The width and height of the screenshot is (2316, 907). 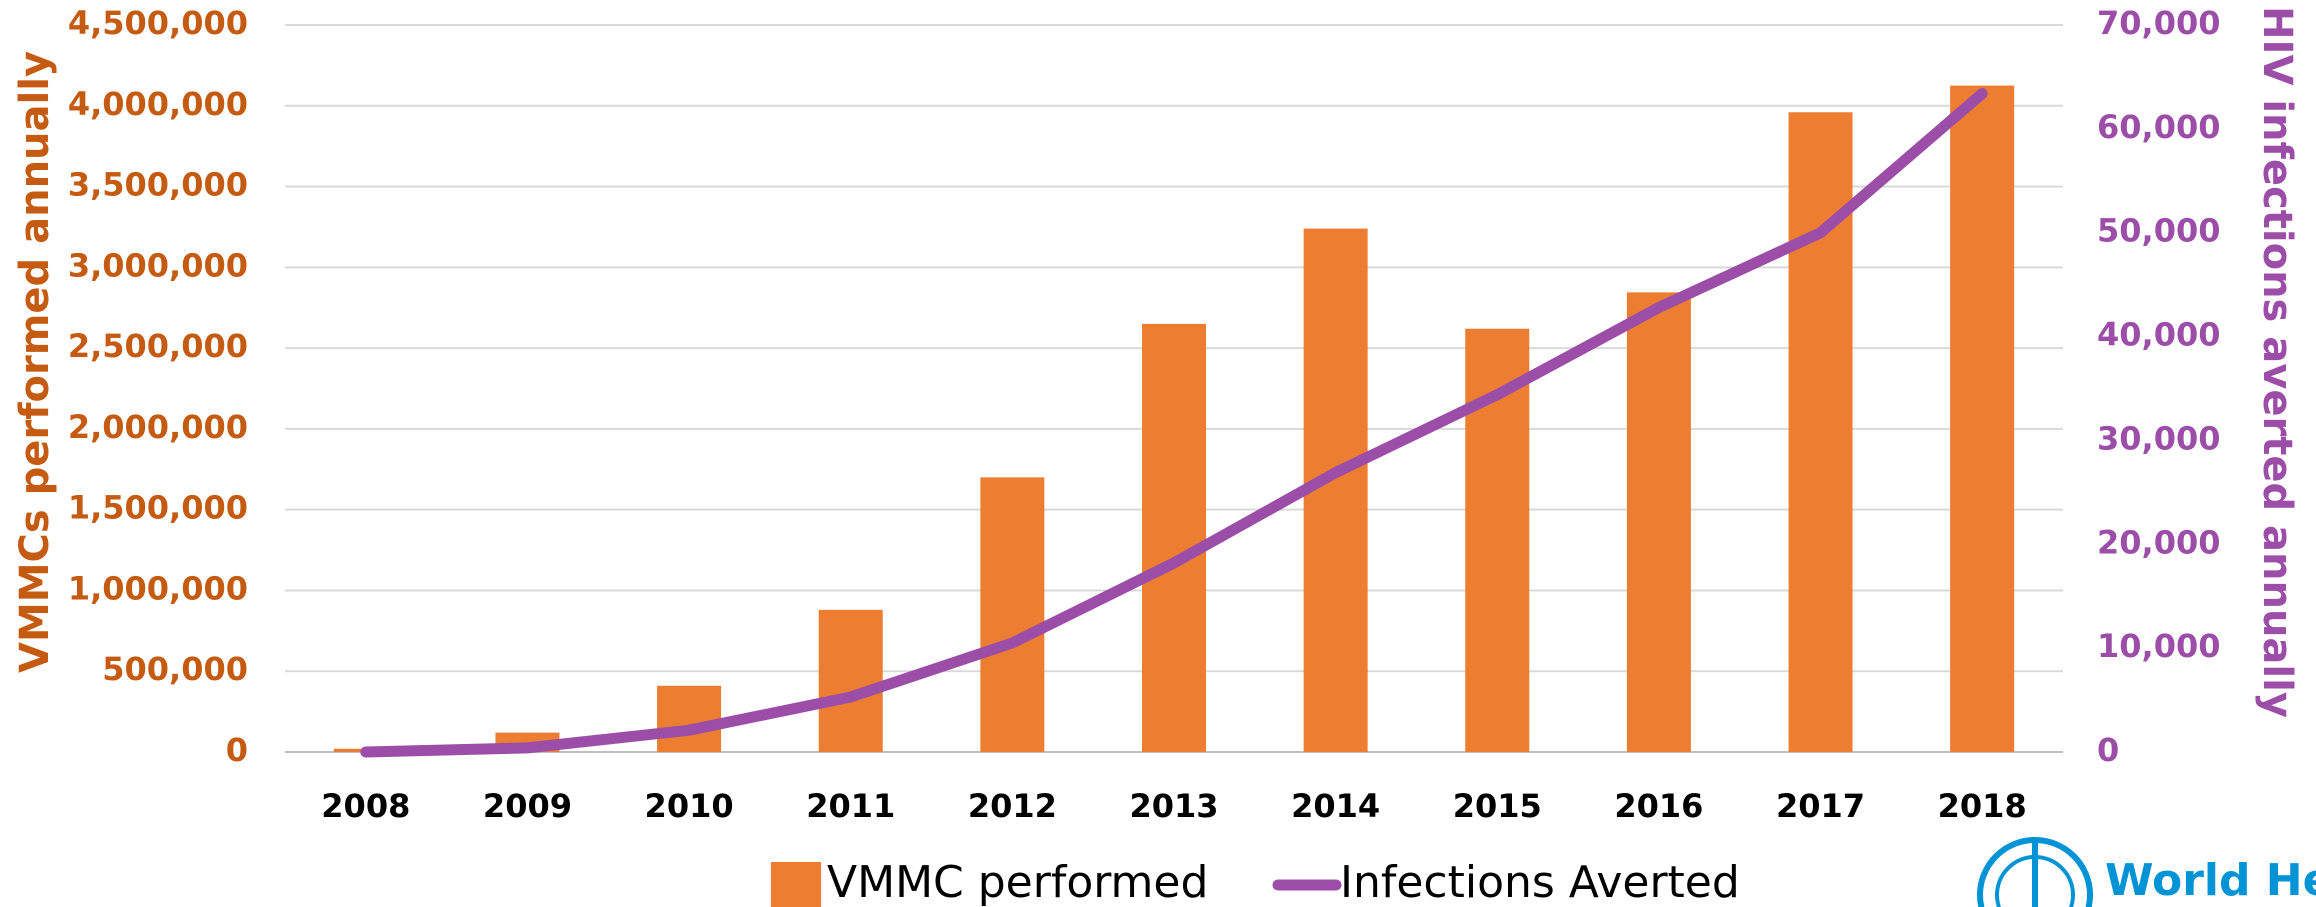 I want to click on x-tick-label: 2015, so click(x=1497, y=806).